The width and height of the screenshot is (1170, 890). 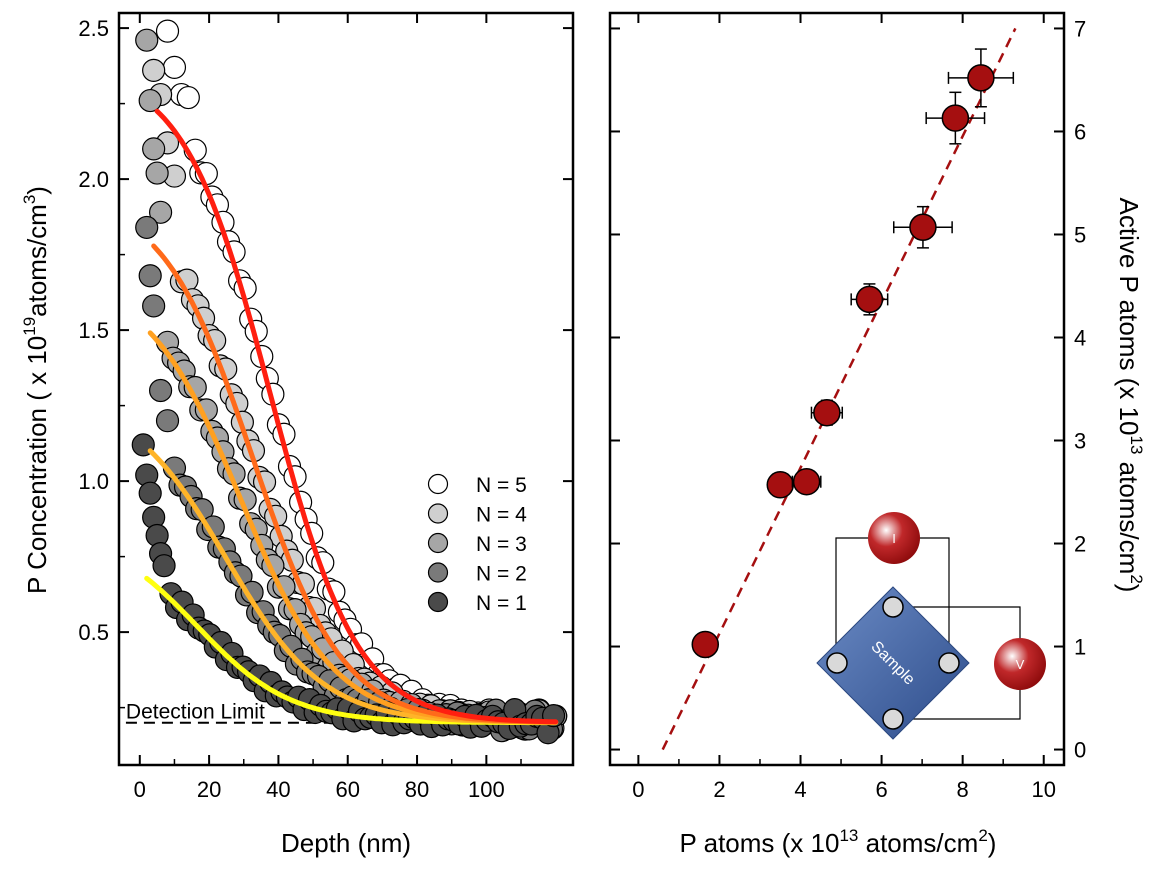 I want to click on y-axis-label: P Concentration ( x 1019atoms/cm3), so click(x=36, y=390).